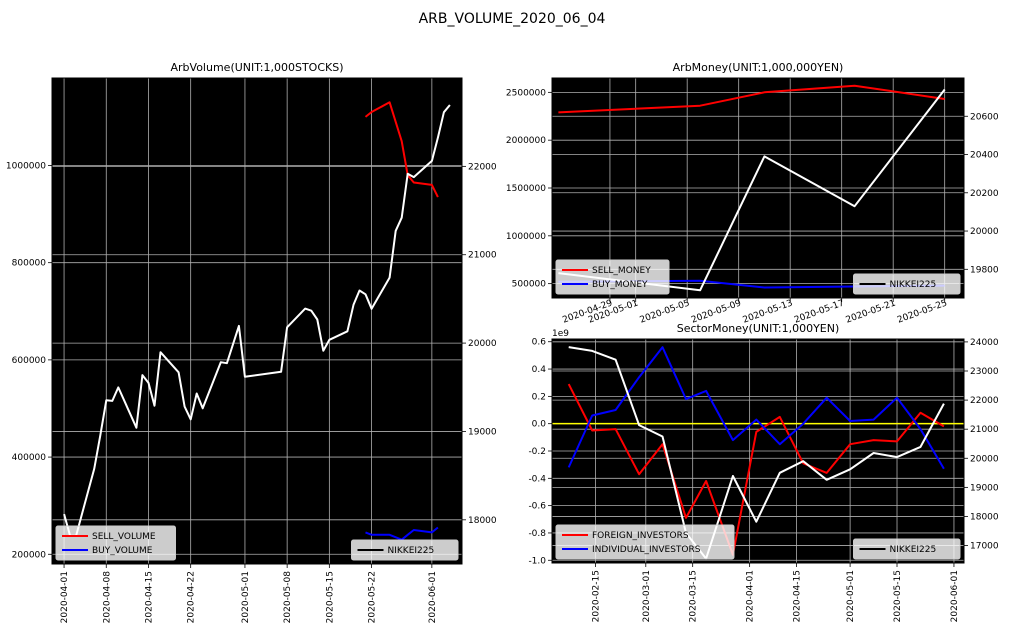 This screenshot has width=1024, height=640. I want to click on y2-tick-label: 19800, so click(984, 270).